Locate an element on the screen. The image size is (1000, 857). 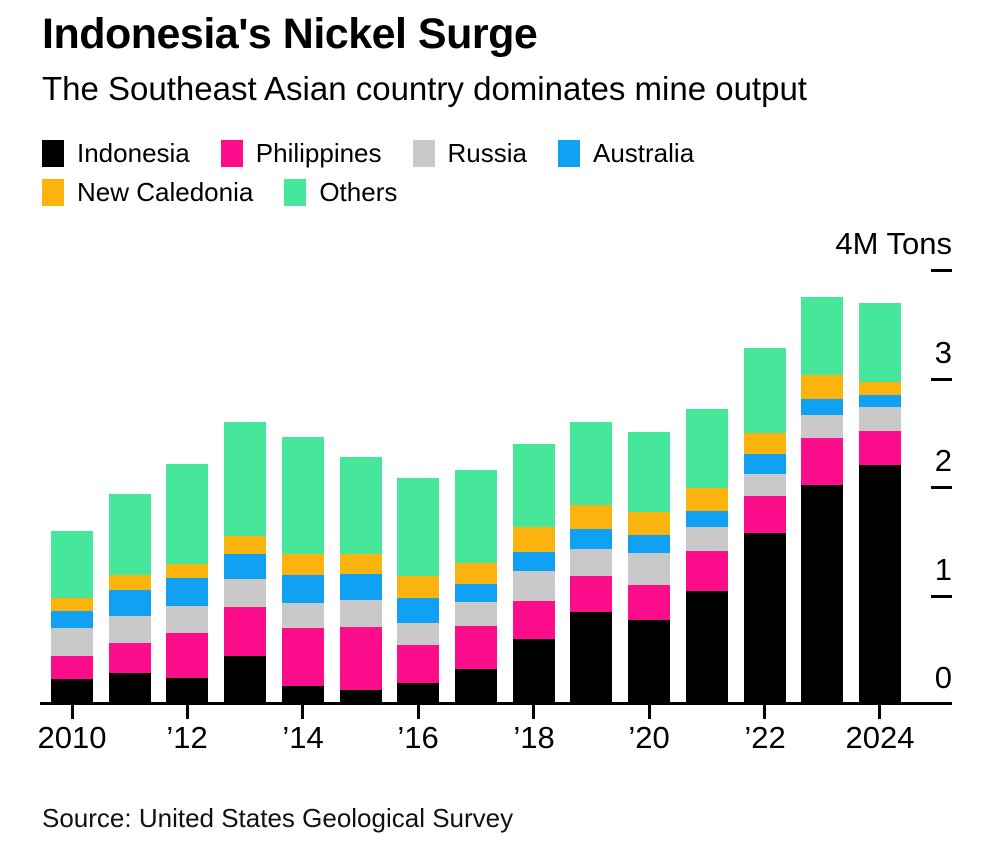
legend-row-1: Indonesia Philippines Russia Australia is located at coordinates (383, 153).